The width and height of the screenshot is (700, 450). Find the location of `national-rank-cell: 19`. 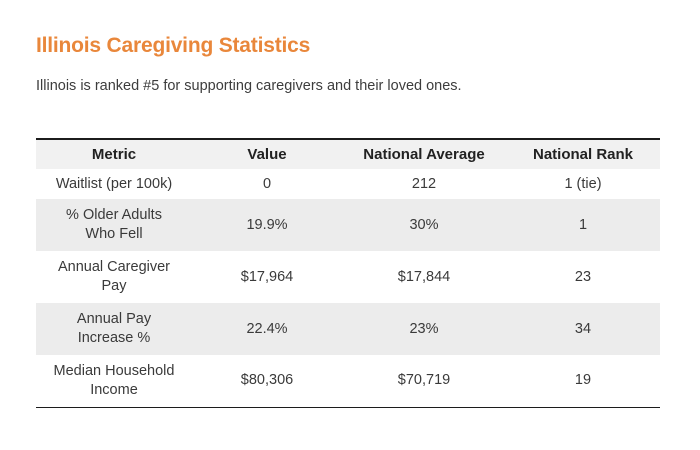

national-rank-cell: 19 is located at coordinates (583, 380).